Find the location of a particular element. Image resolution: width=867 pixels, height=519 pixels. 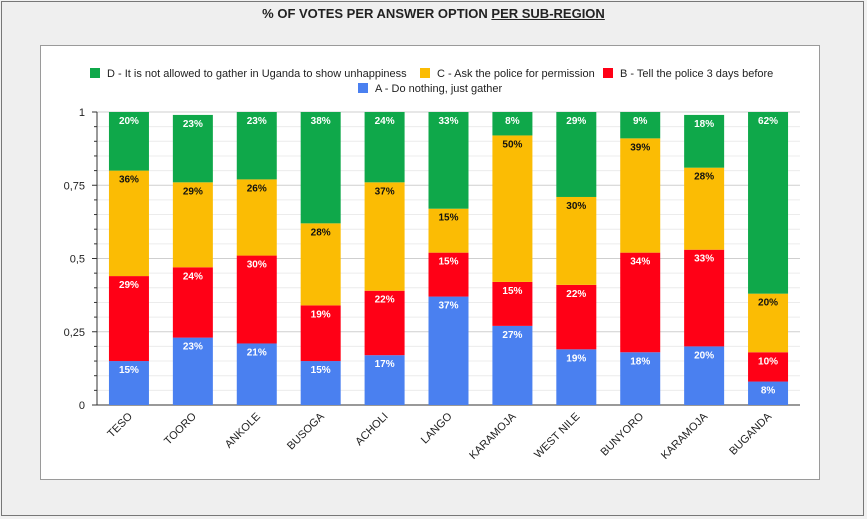

data-label: 36% is located at coordinates (129, 180).